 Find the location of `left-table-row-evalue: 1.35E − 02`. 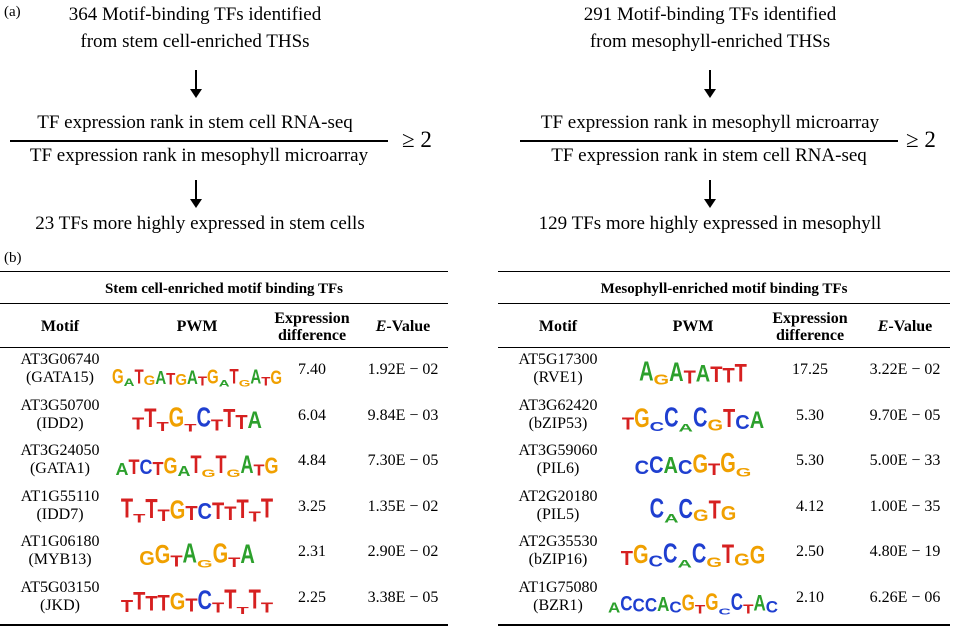

left-table-row-evalue: 1.35E − 02 is located at coordinates (403, 506).